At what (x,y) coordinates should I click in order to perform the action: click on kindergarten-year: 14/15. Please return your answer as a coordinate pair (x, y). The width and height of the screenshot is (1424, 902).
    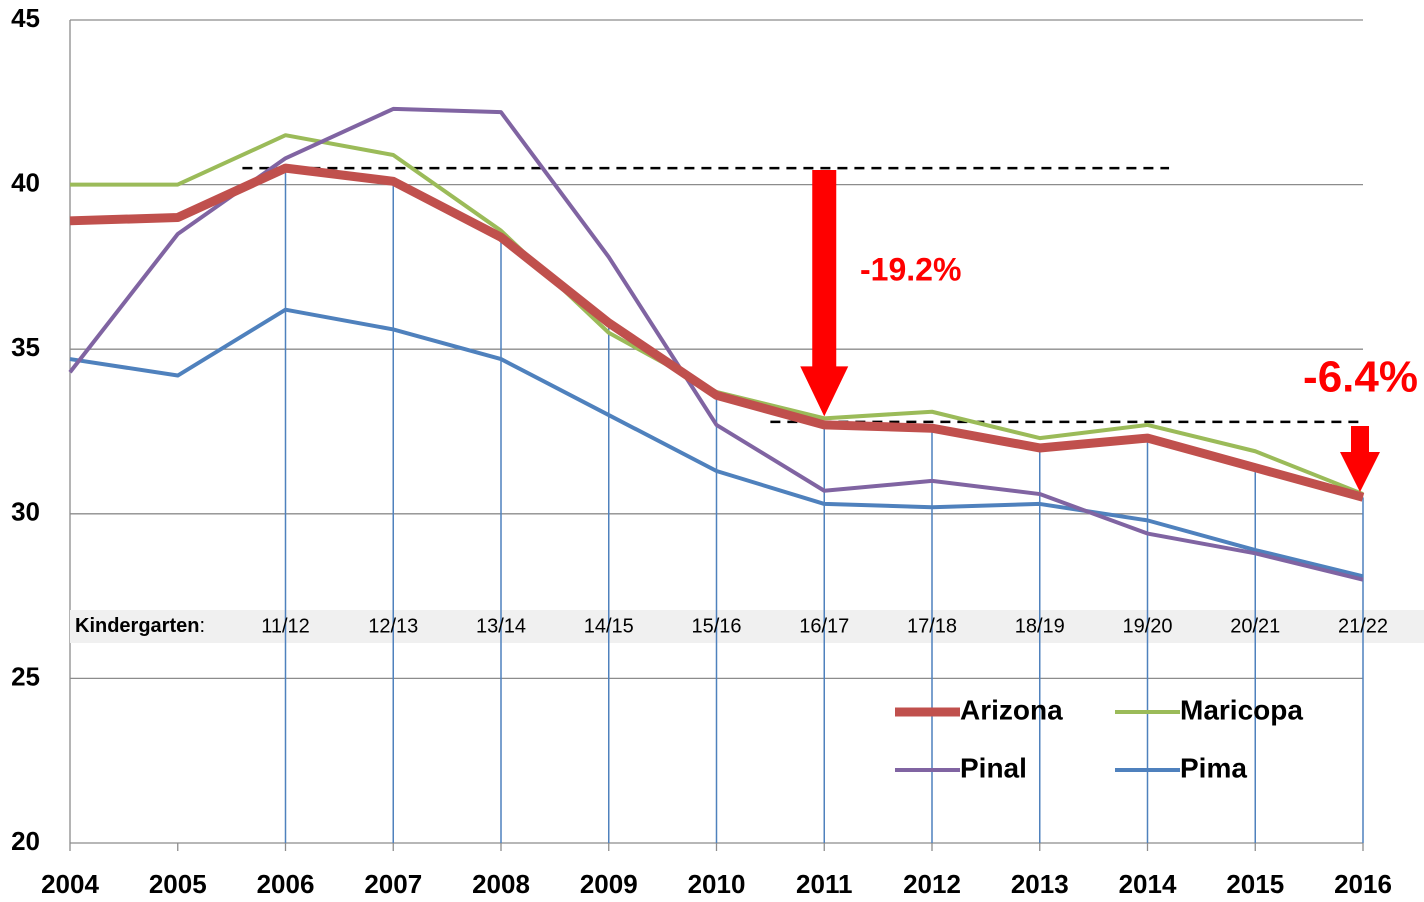
    Looking at the image, I should click on (609, 626).